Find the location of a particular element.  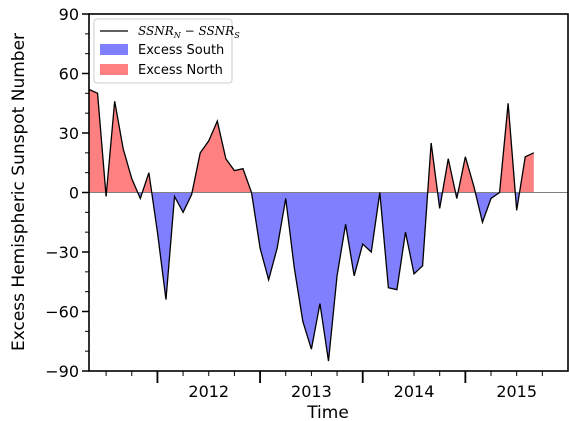

y-axis-ticks: −90 −60 −30 0 30 60 90 is located at coordinates (67, 193).